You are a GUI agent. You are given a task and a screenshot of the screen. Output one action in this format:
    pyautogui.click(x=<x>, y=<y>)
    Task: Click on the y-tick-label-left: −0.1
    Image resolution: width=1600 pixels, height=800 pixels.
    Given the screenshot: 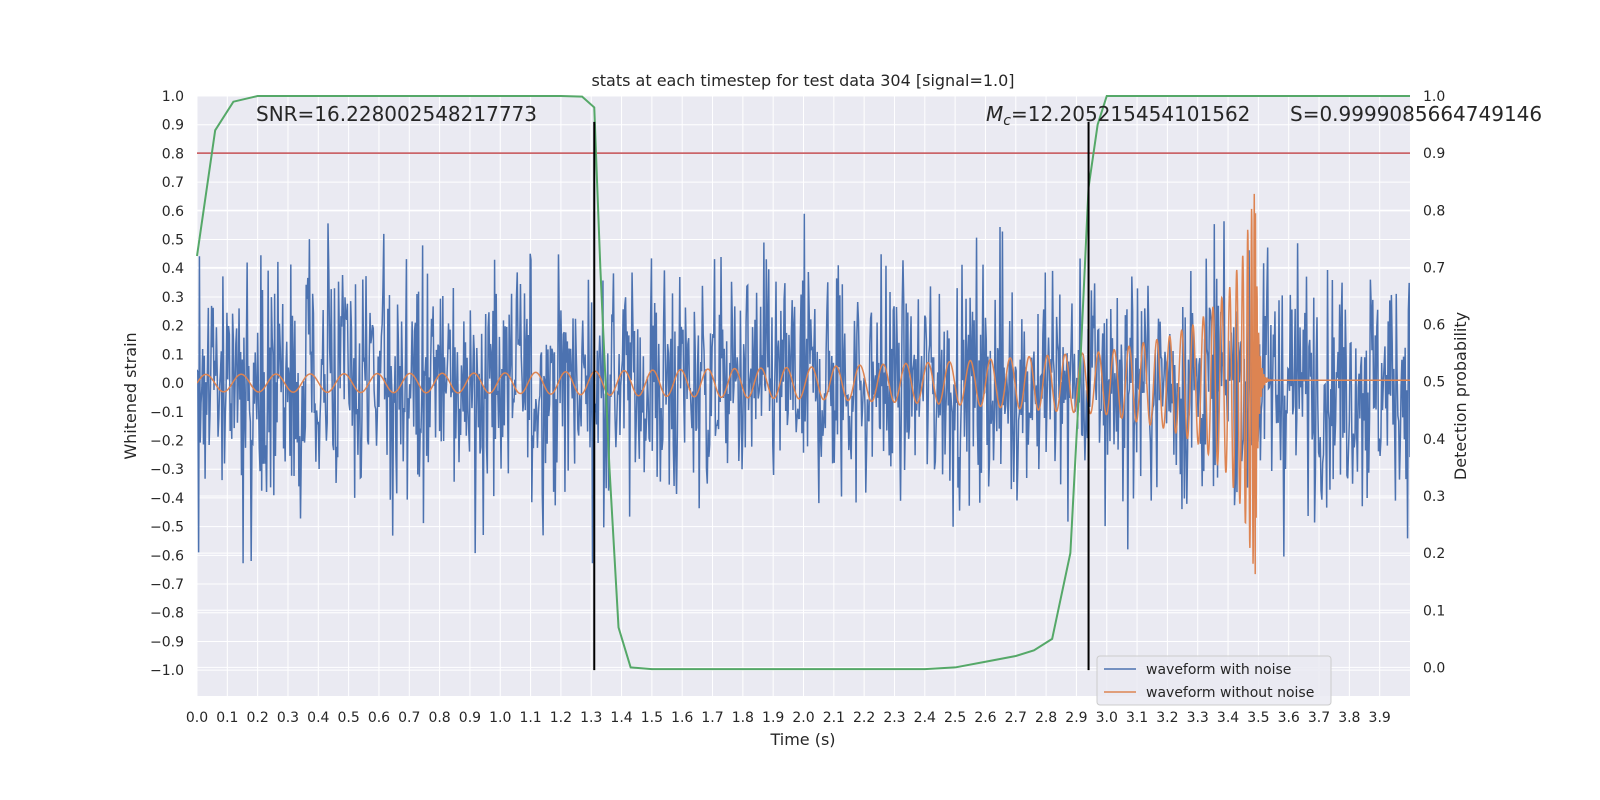 What is the action you would take?
    pyautogui.click(x=167, y=413)
    